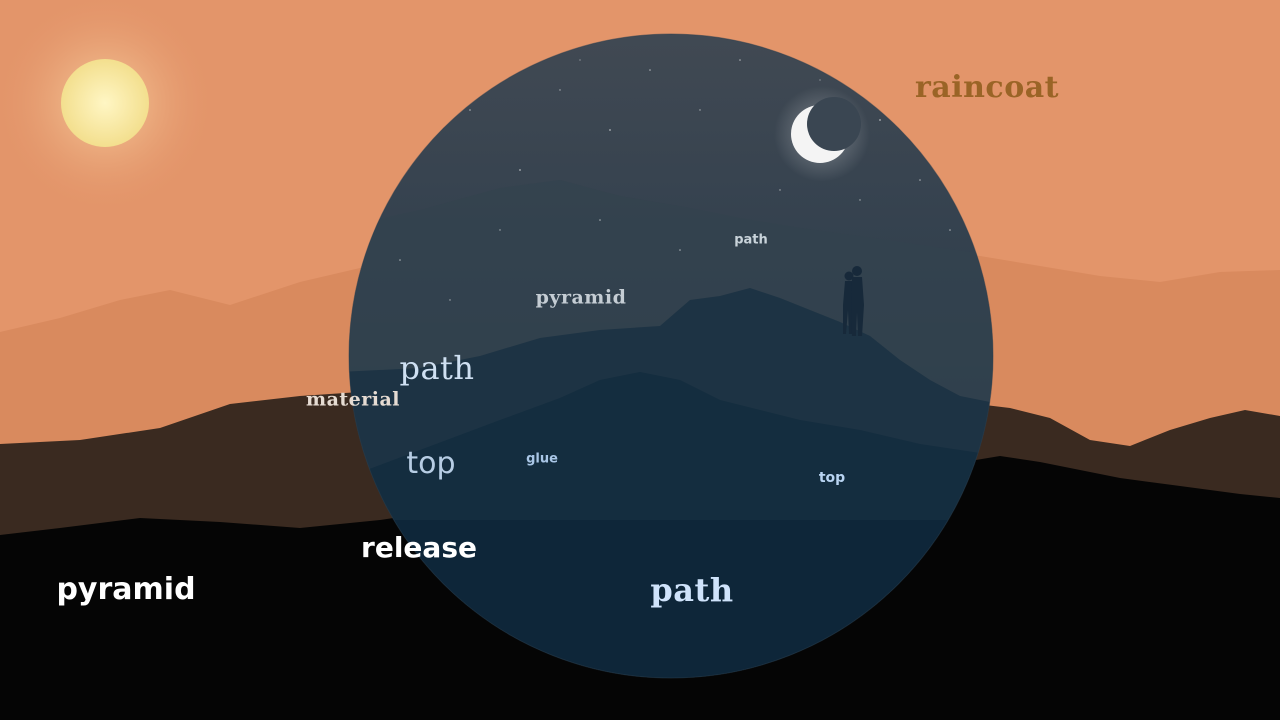 The image size is (1280, 720). I want to click on couple-silhouette, so click(853, 301).